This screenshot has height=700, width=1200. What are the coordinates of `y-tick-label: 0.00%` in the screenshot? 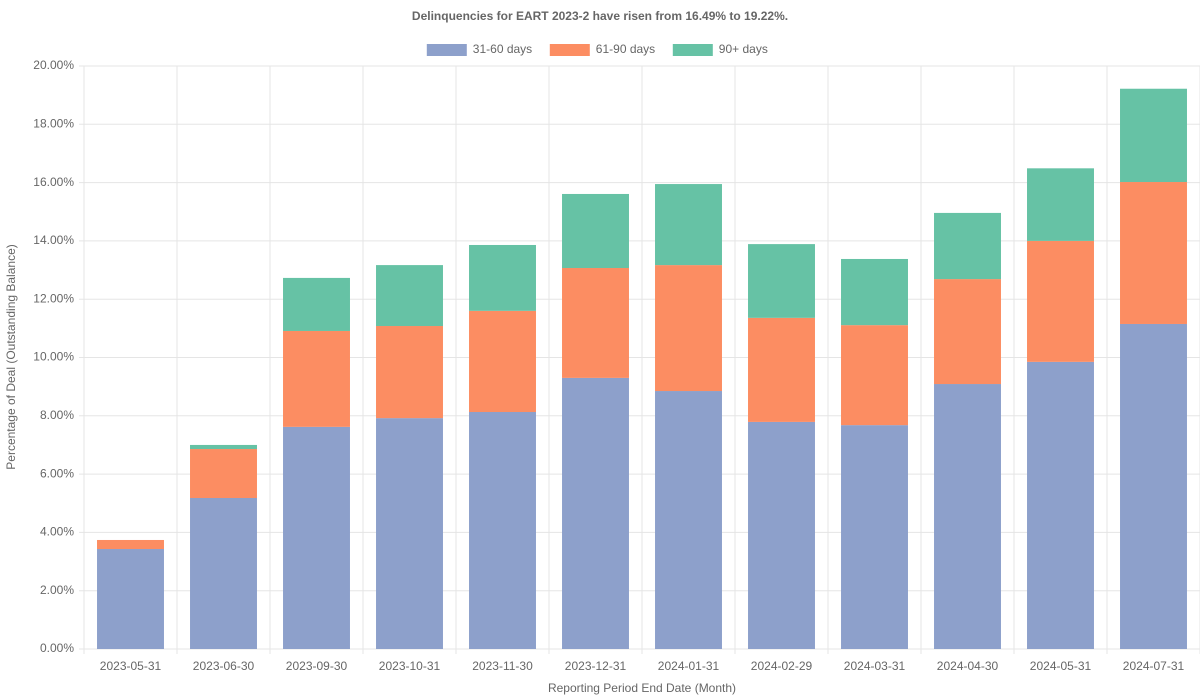 It's located at (57, 648).